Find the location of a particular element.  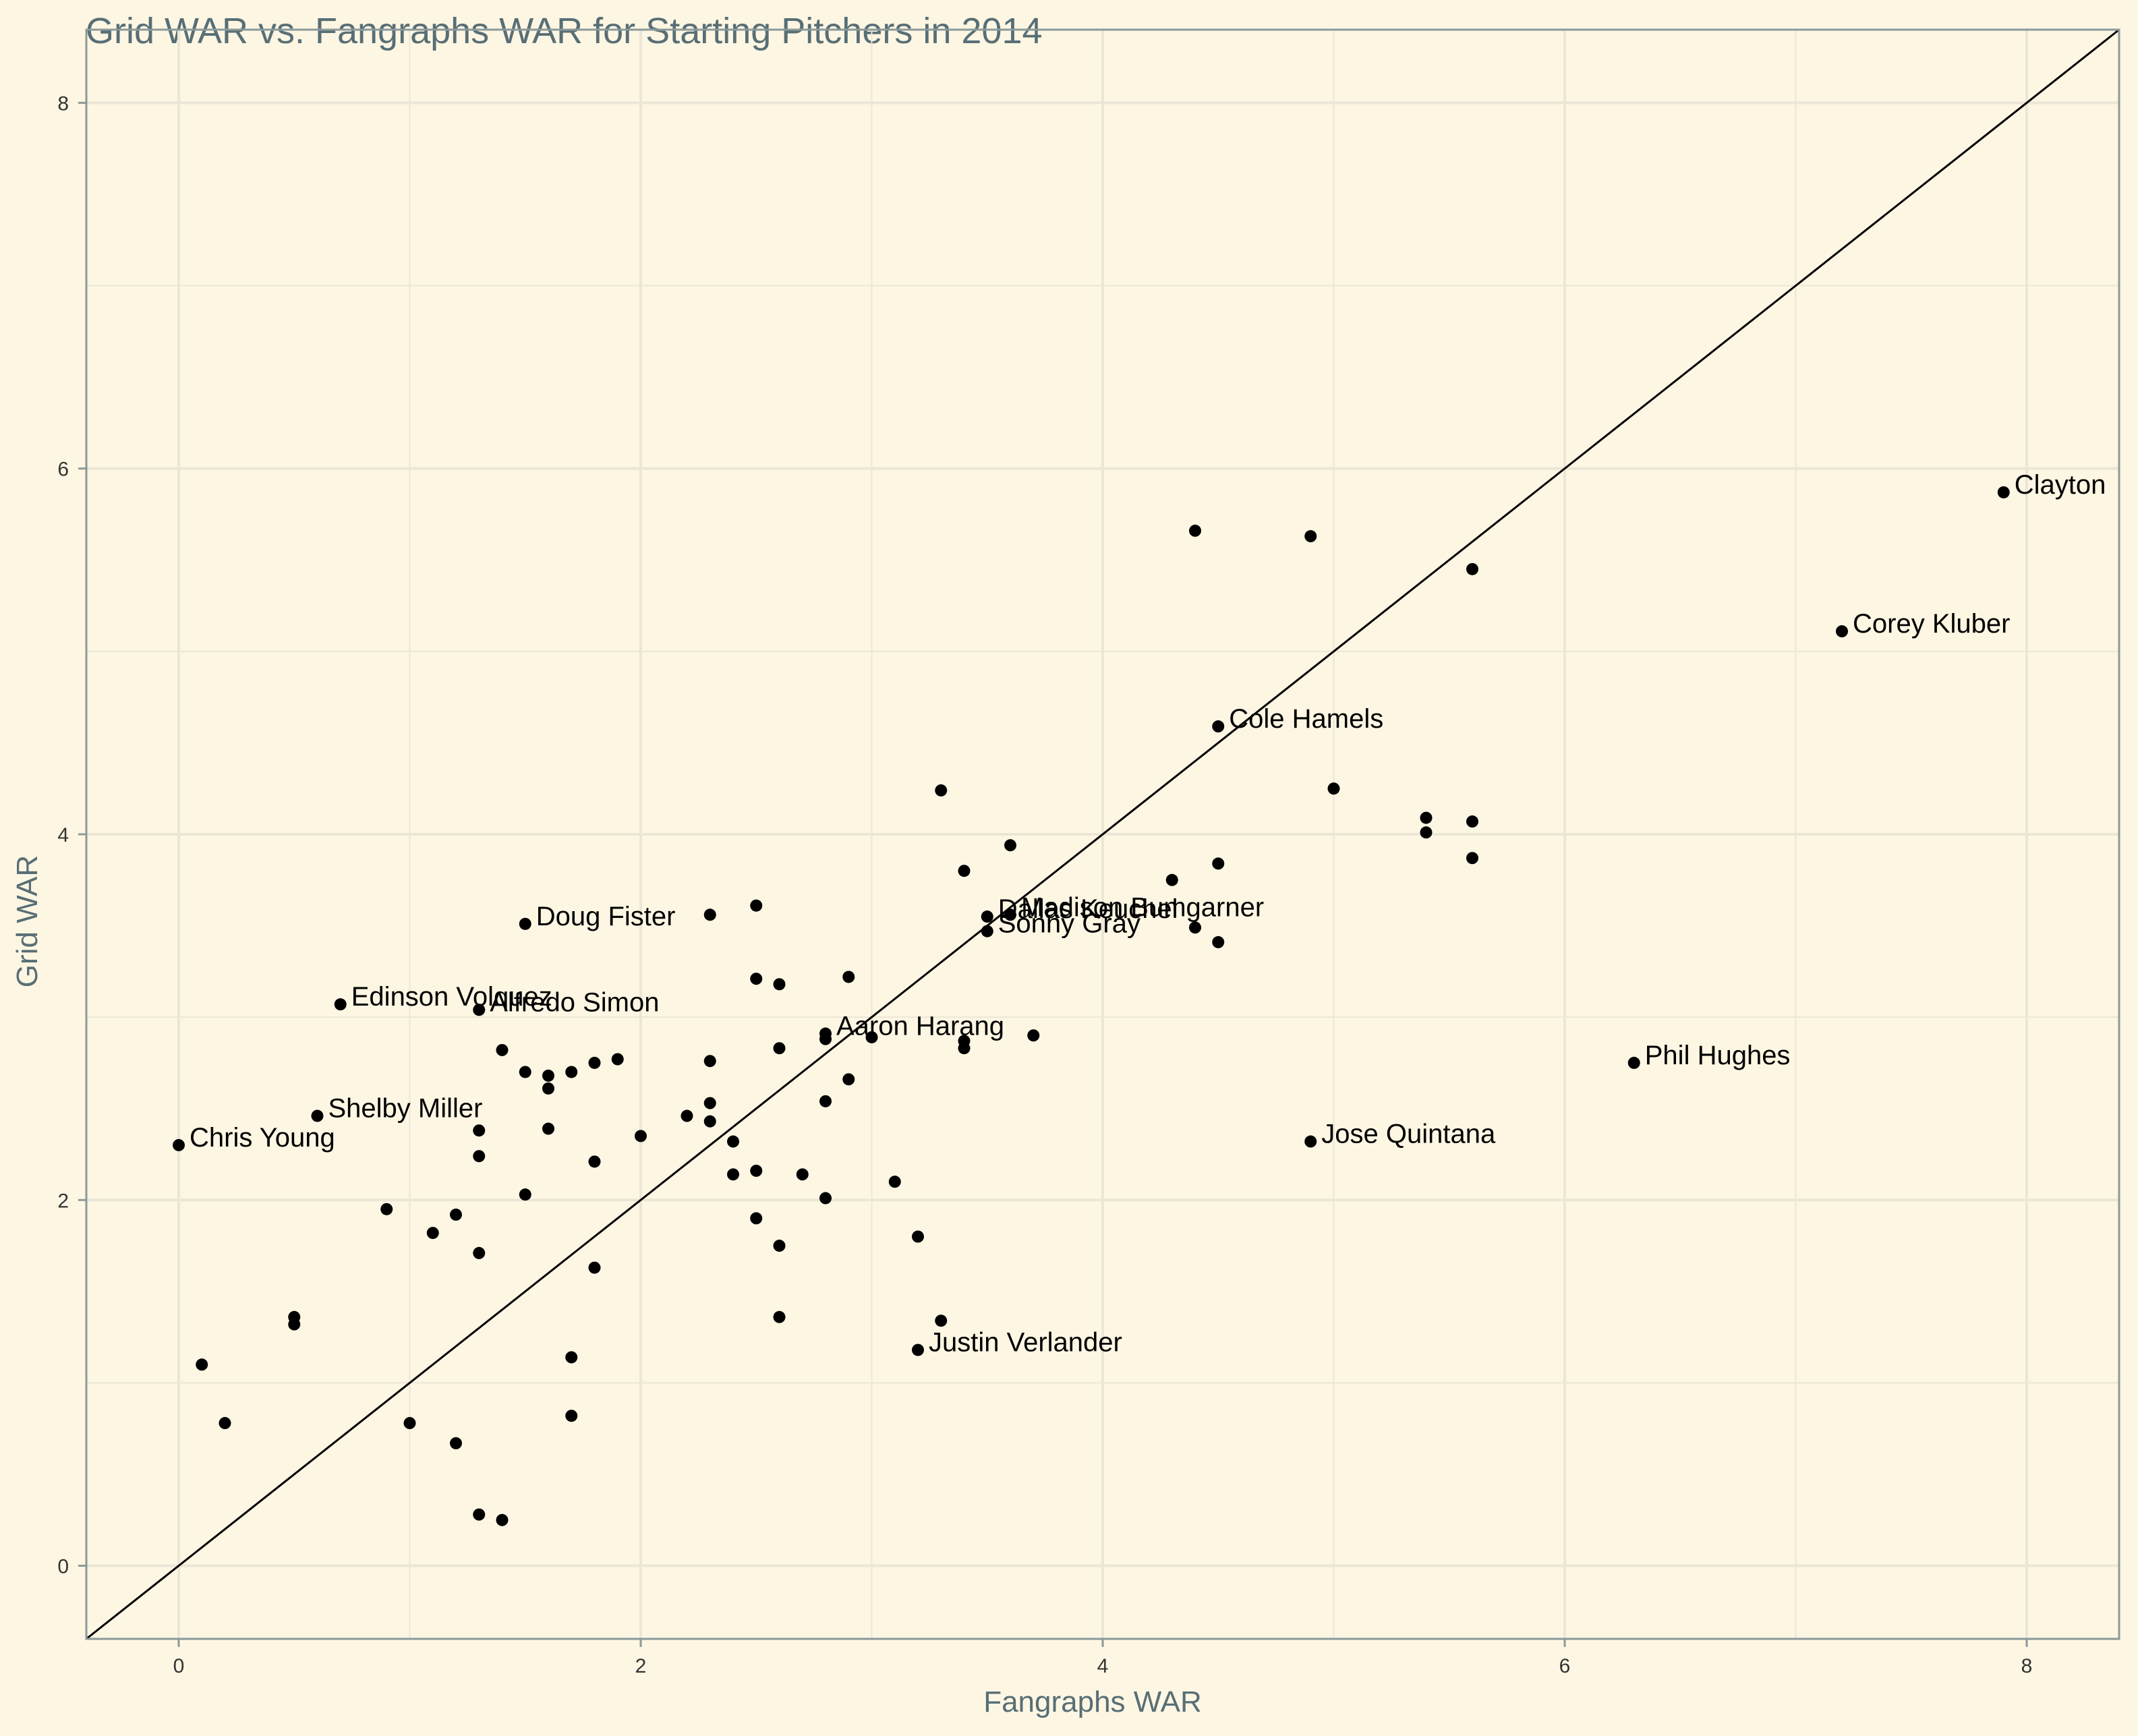

y-tick-label: 0 is located at coordinates (63, 1567).